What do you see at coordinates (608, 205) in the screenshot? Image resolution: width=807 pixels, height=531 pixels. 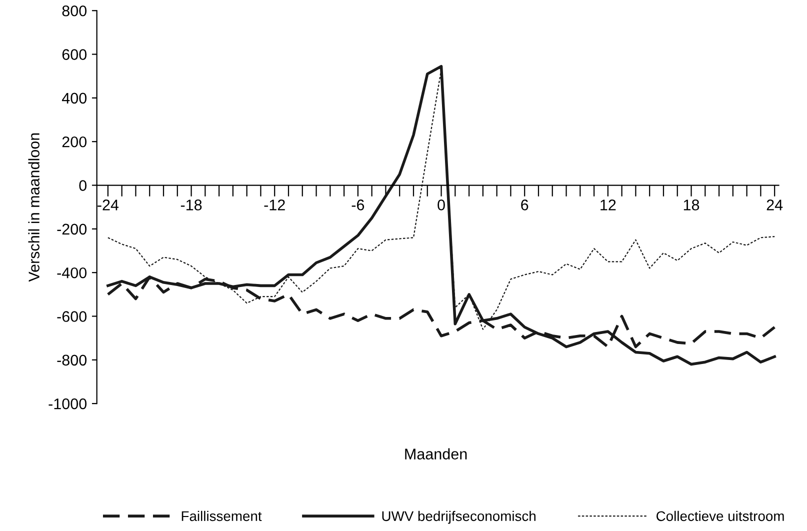 I see `x-tick-label: 12` at bounding box center [608, 205].